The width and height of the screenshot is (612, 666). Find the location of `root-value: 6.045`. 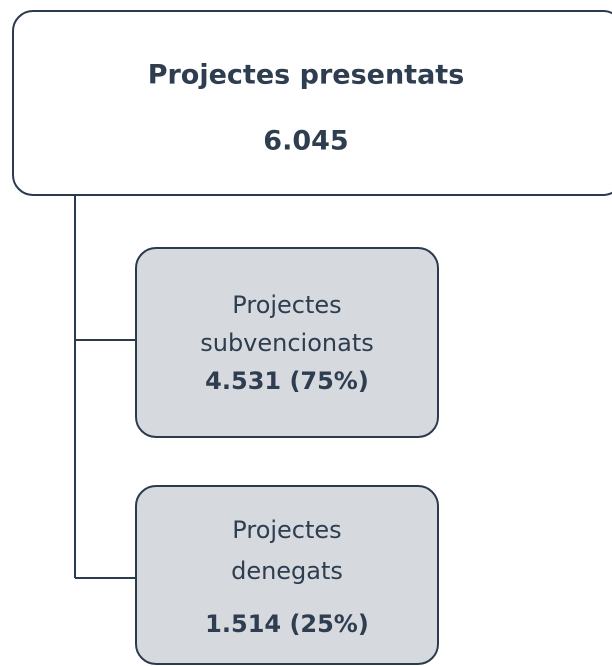

root-value: 6.045 is located at coordinates (305, 141).